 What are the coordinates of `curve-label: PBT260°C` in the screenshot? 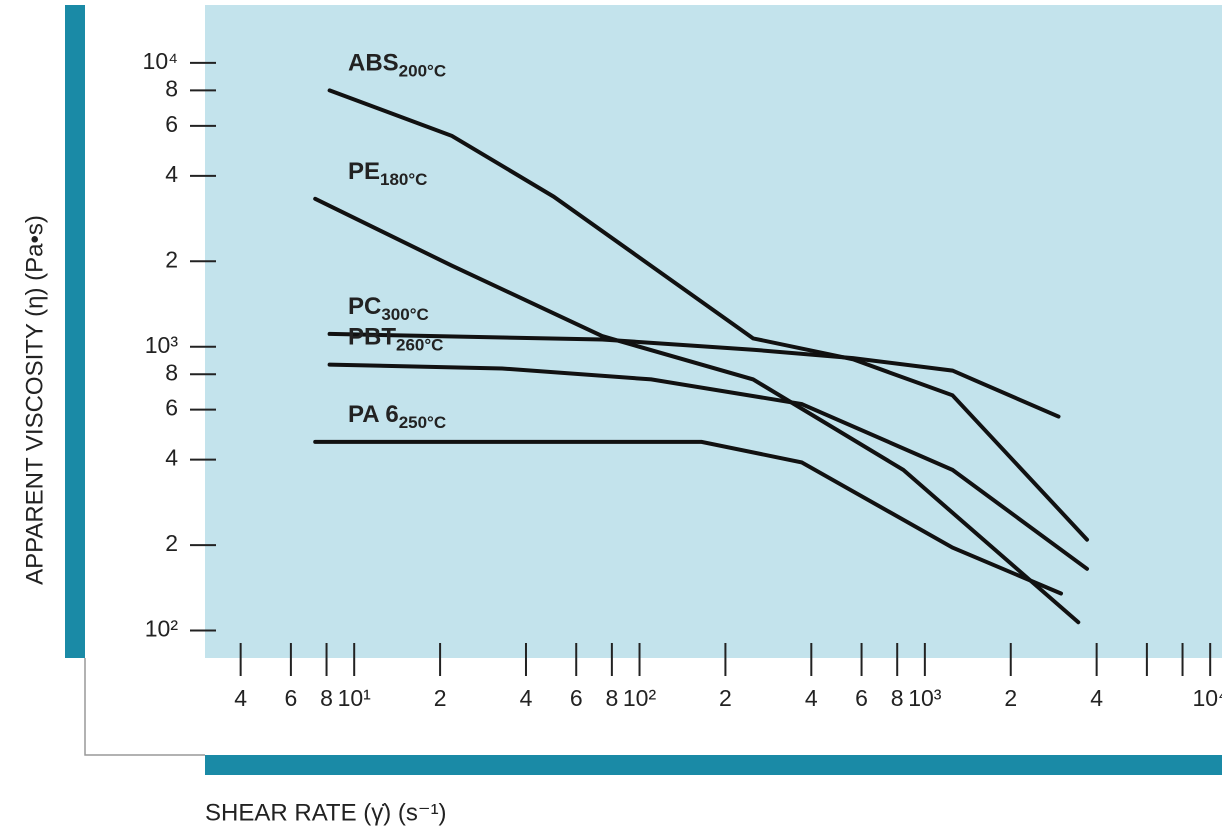 It's located at (395, 339).